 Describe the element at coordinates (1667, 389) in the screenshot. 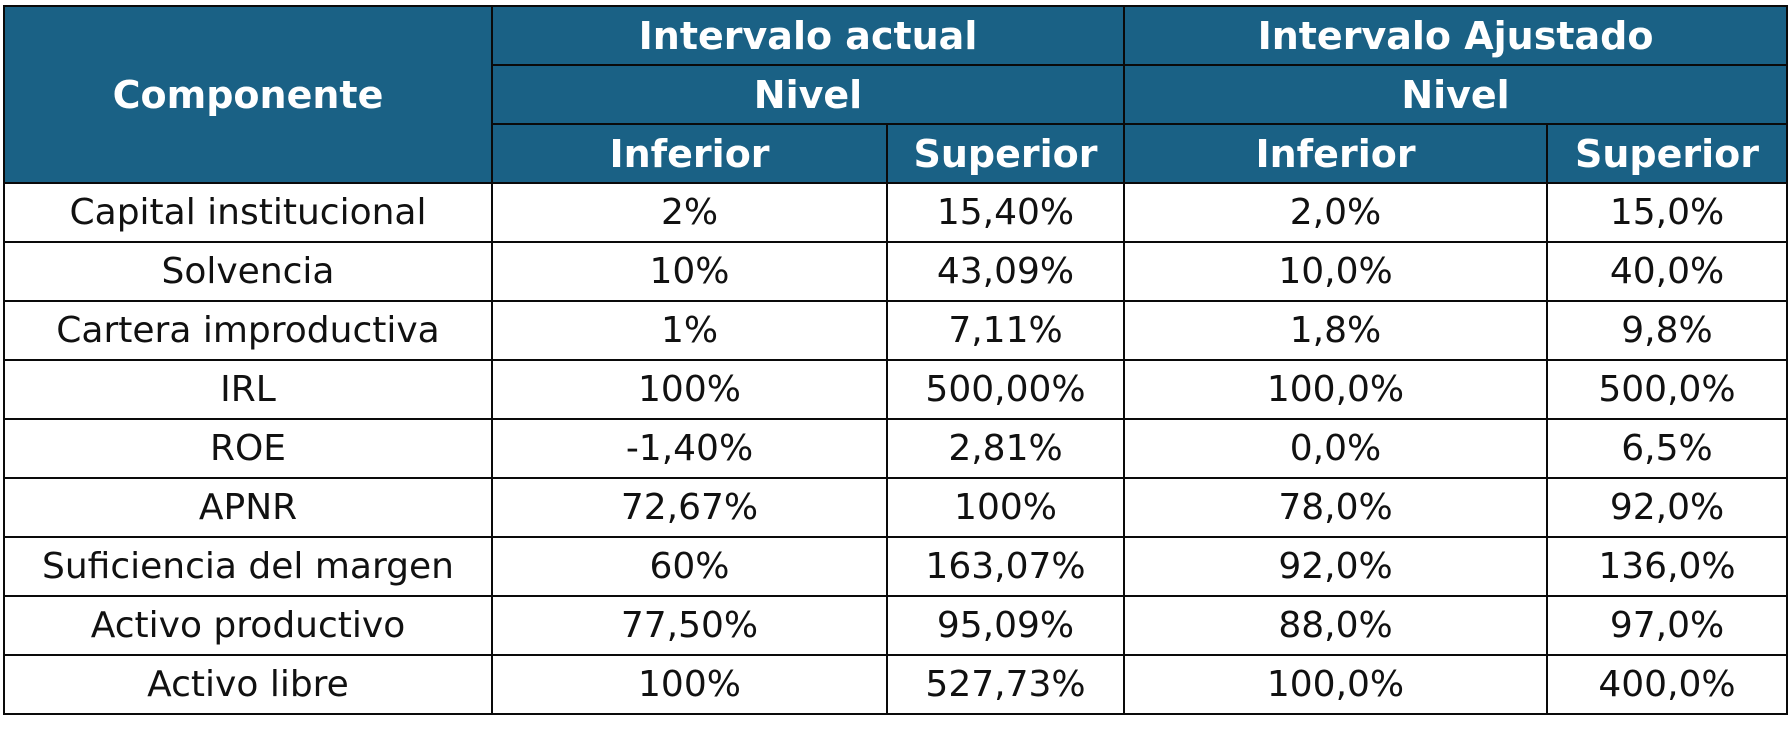

I see `cell-ajustado-superior: 500,0%` at that location.